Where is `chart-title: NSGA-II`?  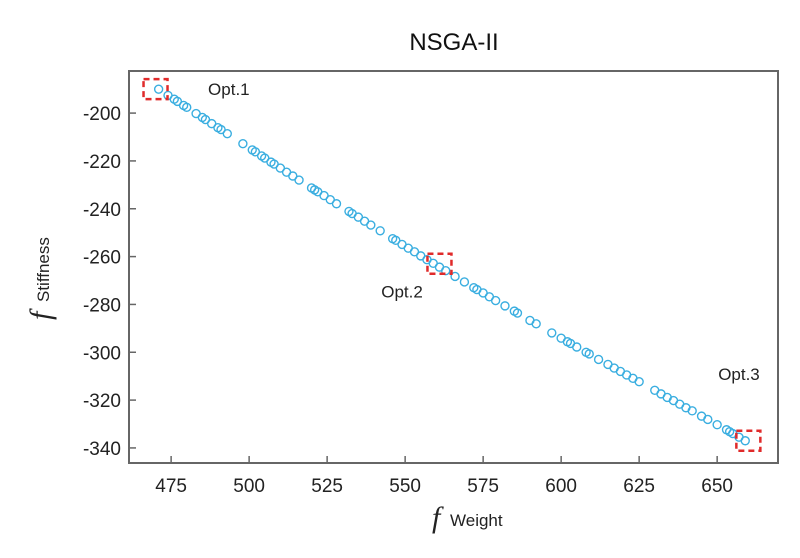
chart-title: NSGA-II is located at coordinates (453, 42).